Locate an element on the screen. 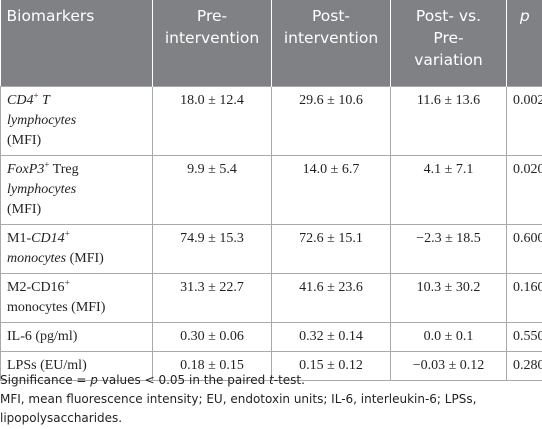  header-text: Biomarkers is located at coordinates (50, 16).